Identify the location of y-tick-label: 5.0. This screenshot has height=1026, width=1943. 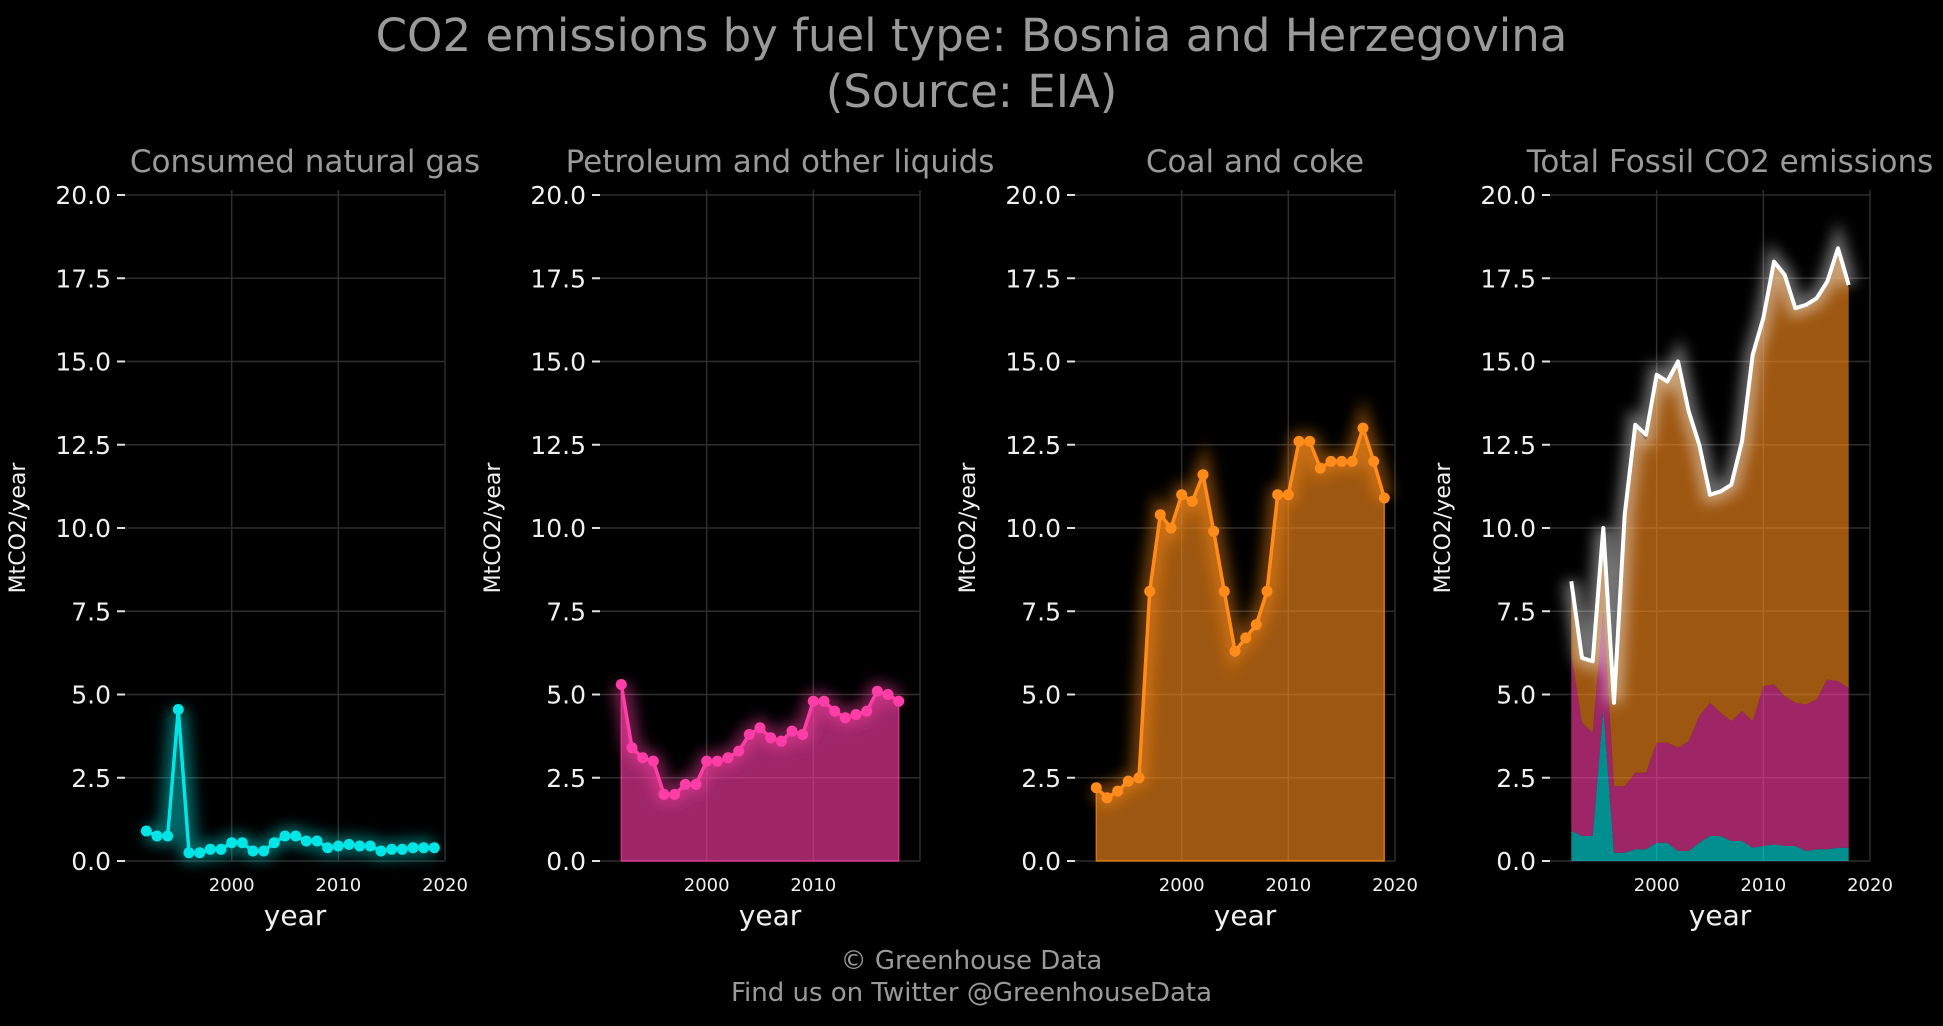
(91, 695).